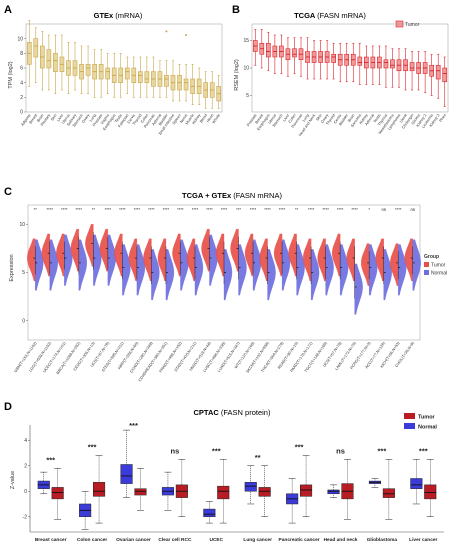 This screenshot has height=550, width=459. Describe the element at coordinates (175, 540) in the screenshot. I see `category-label: Clear cell RCC` at that location.